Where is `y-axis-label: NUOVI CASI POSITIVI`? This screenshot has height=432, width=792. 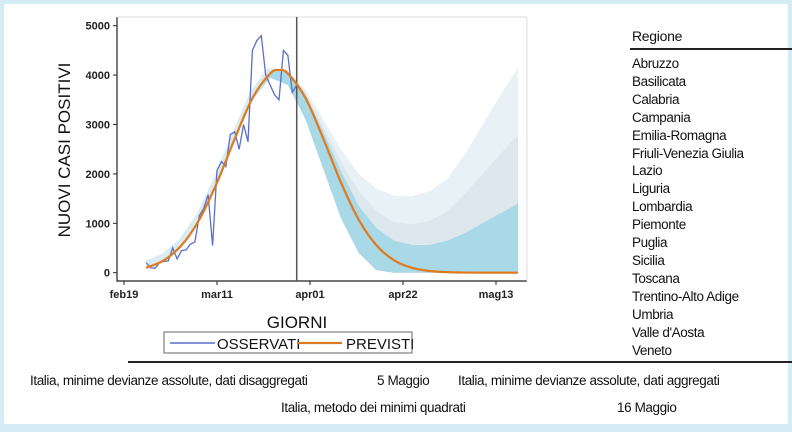 y-axis-label: NUOVI CASI POSITIVI is located at coordinates (64, 150).